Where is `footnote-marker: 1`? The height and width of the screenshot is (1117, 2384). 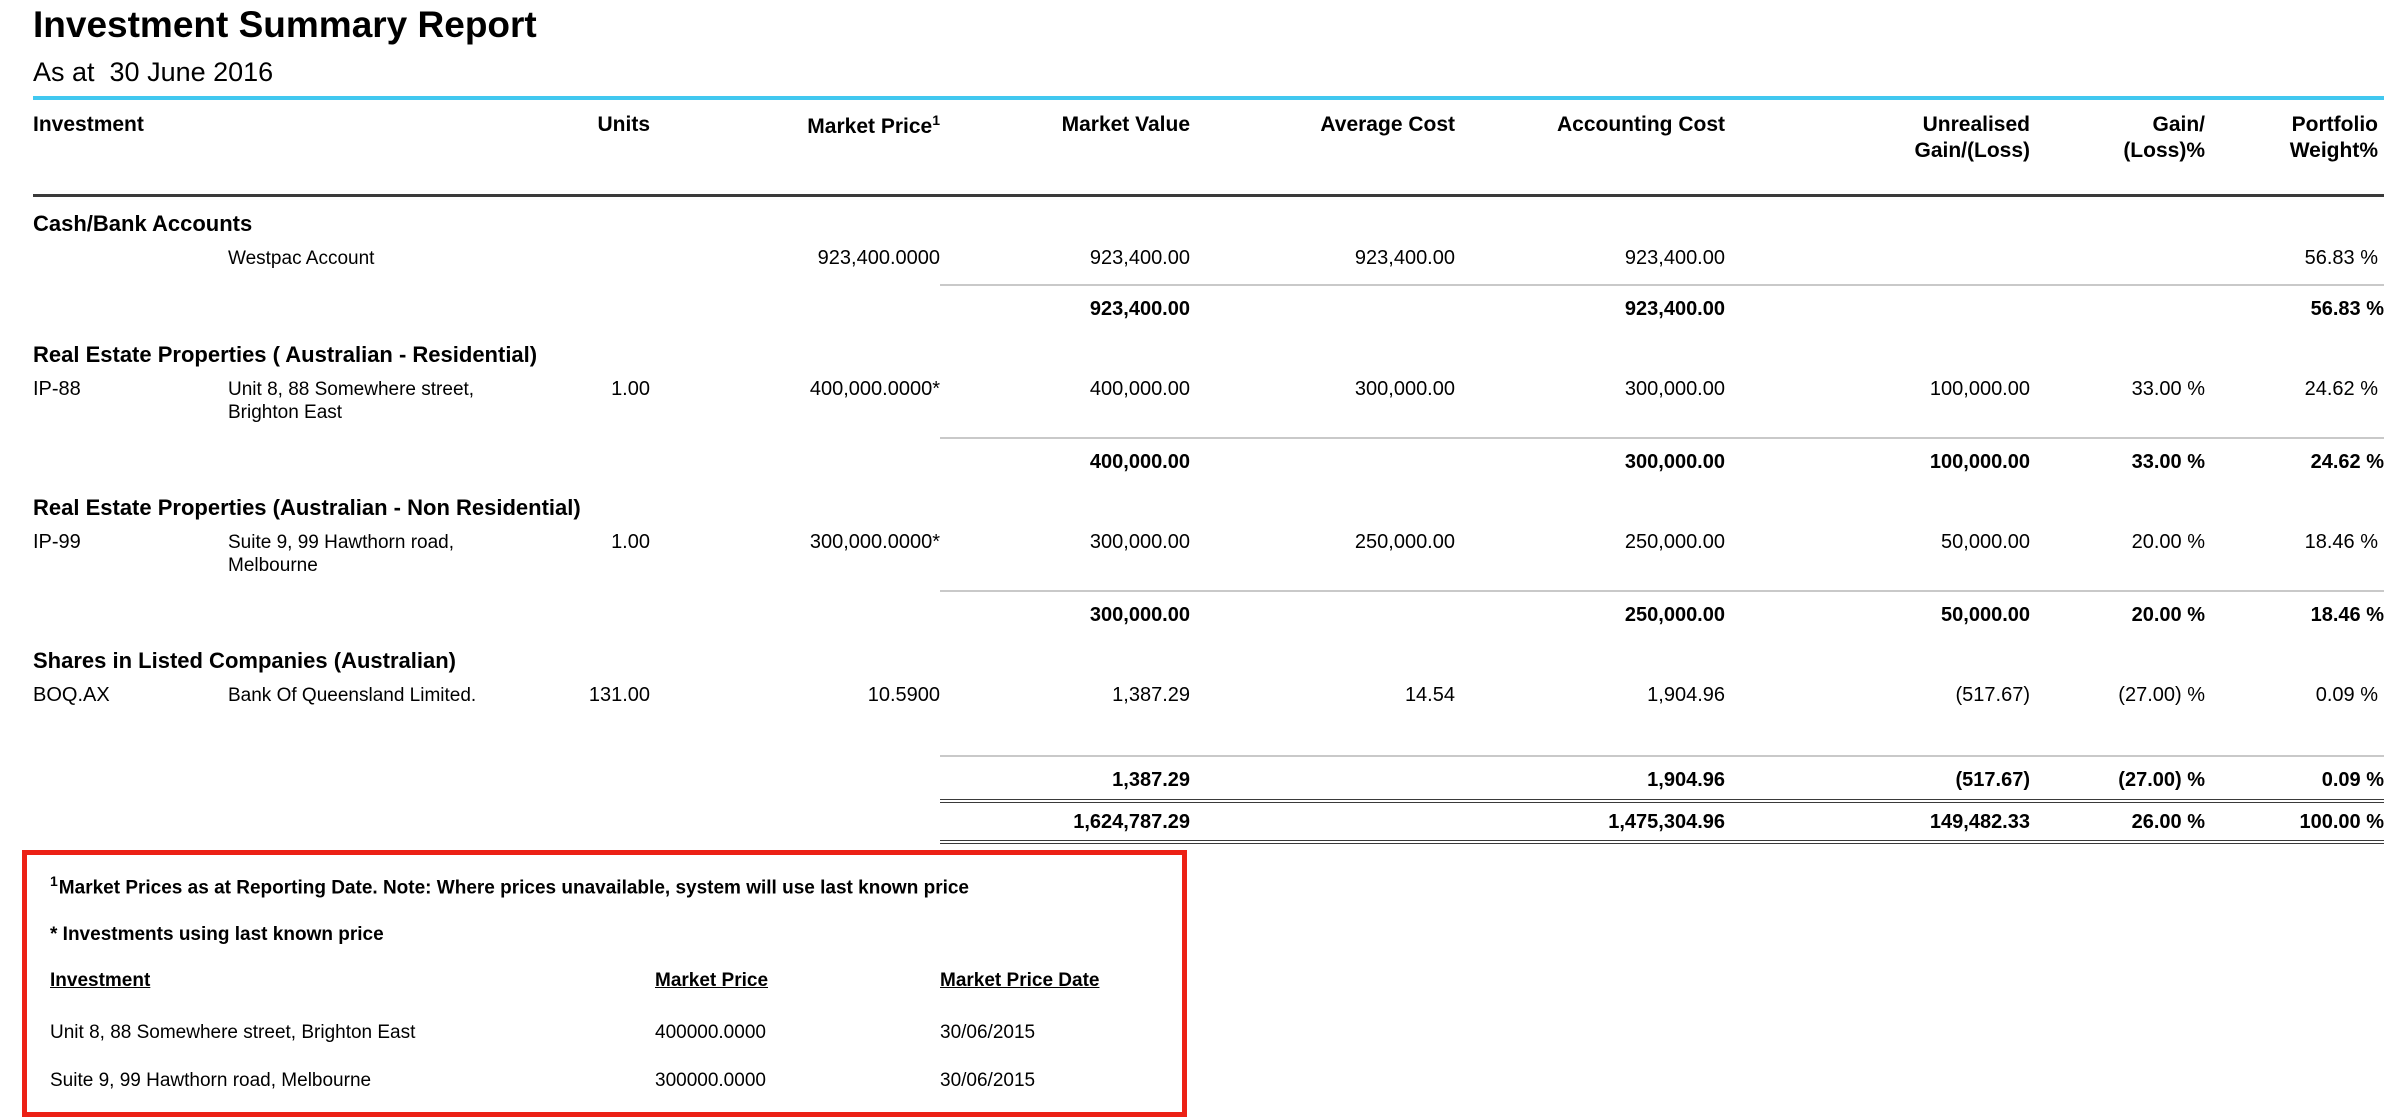 footnote-marker: 1 is located at coordinates (54, 881).